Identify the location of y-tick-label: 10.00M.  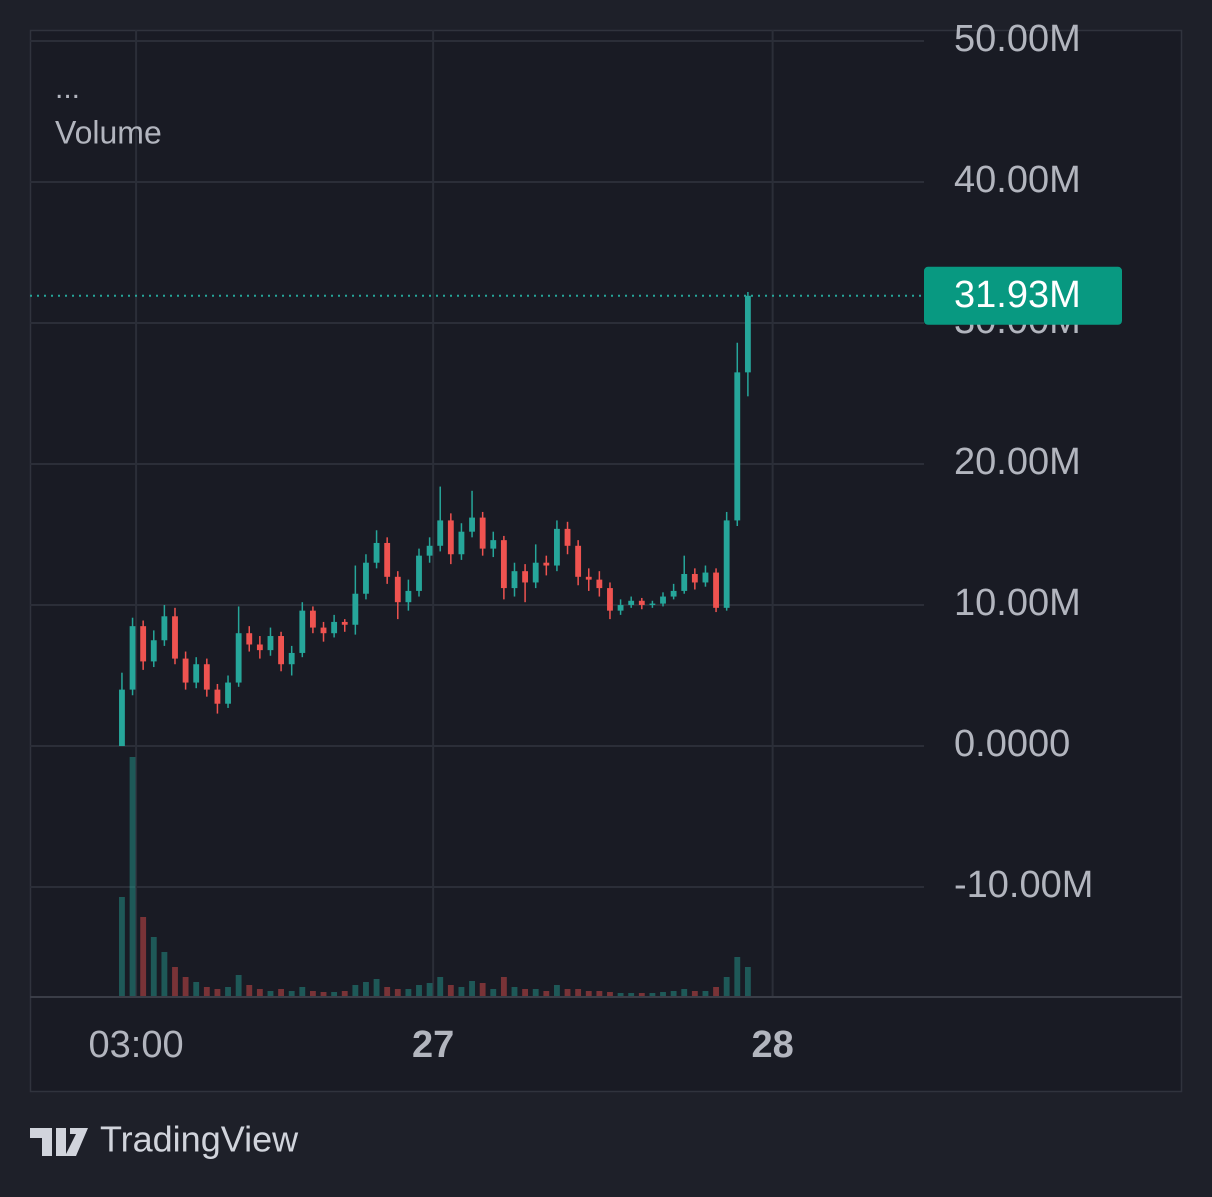
(1017, 603).